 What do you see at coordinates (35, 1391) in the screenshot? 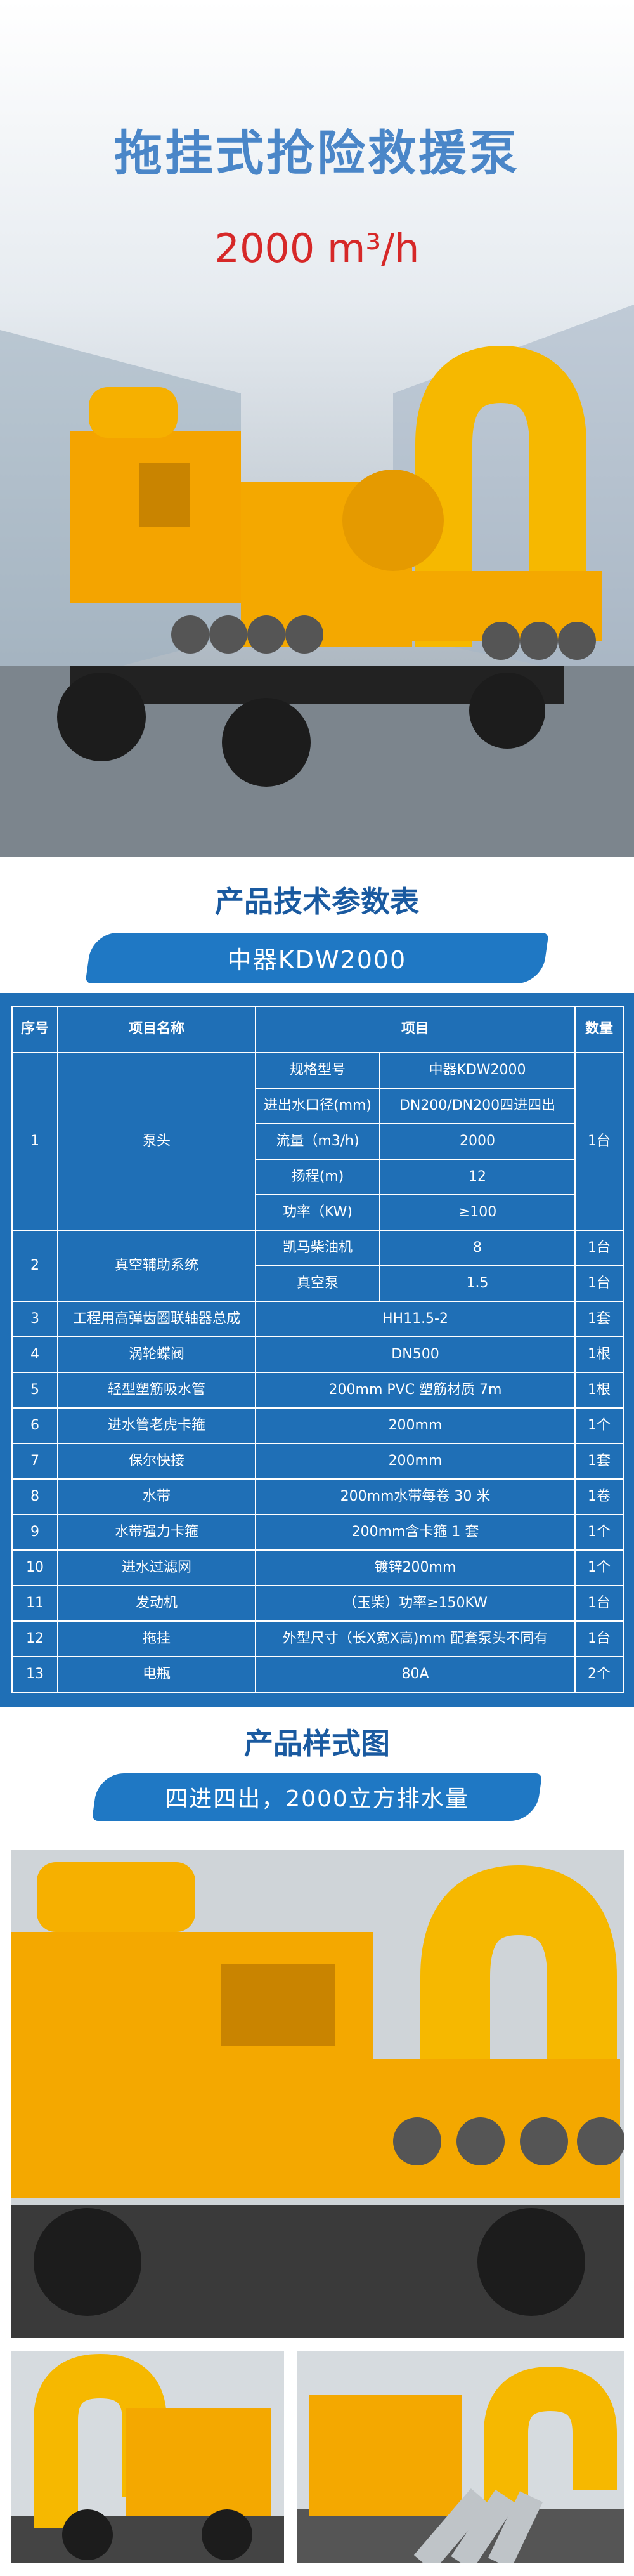
I see `row-number: 5` at bounding box center [35, 1391].